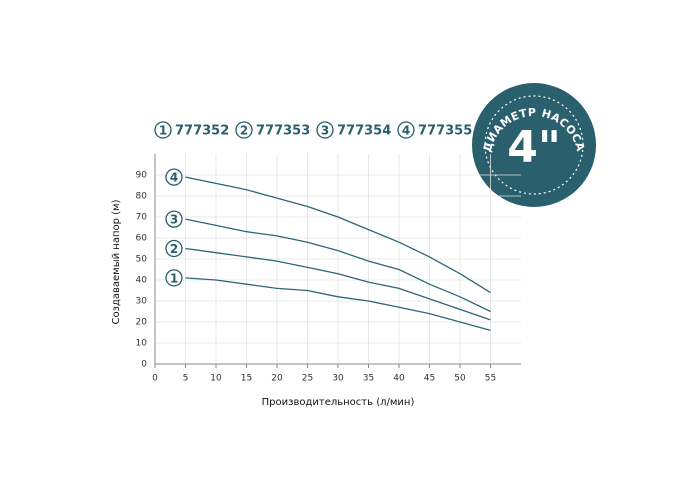 This screenshot has height=504, width=700. Describe the element at coordinates (429, 379) in the screenshot. I see `x-tick-label: 45` at that location.